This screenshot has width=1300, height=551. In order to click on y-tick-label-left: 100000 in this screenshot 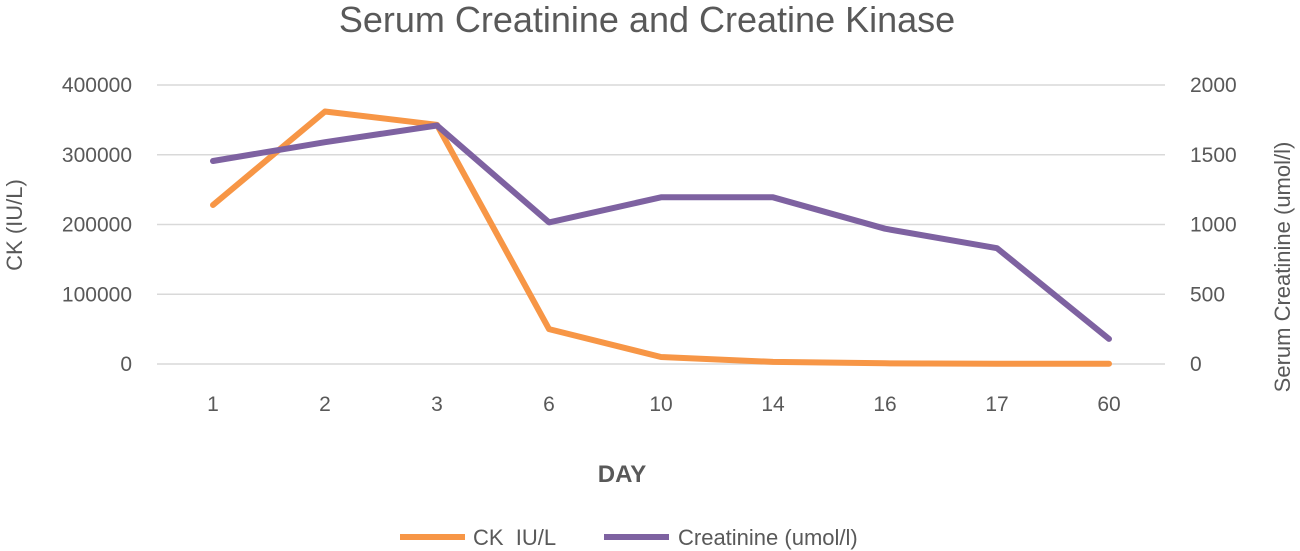, I will do `click(97, 294)`.